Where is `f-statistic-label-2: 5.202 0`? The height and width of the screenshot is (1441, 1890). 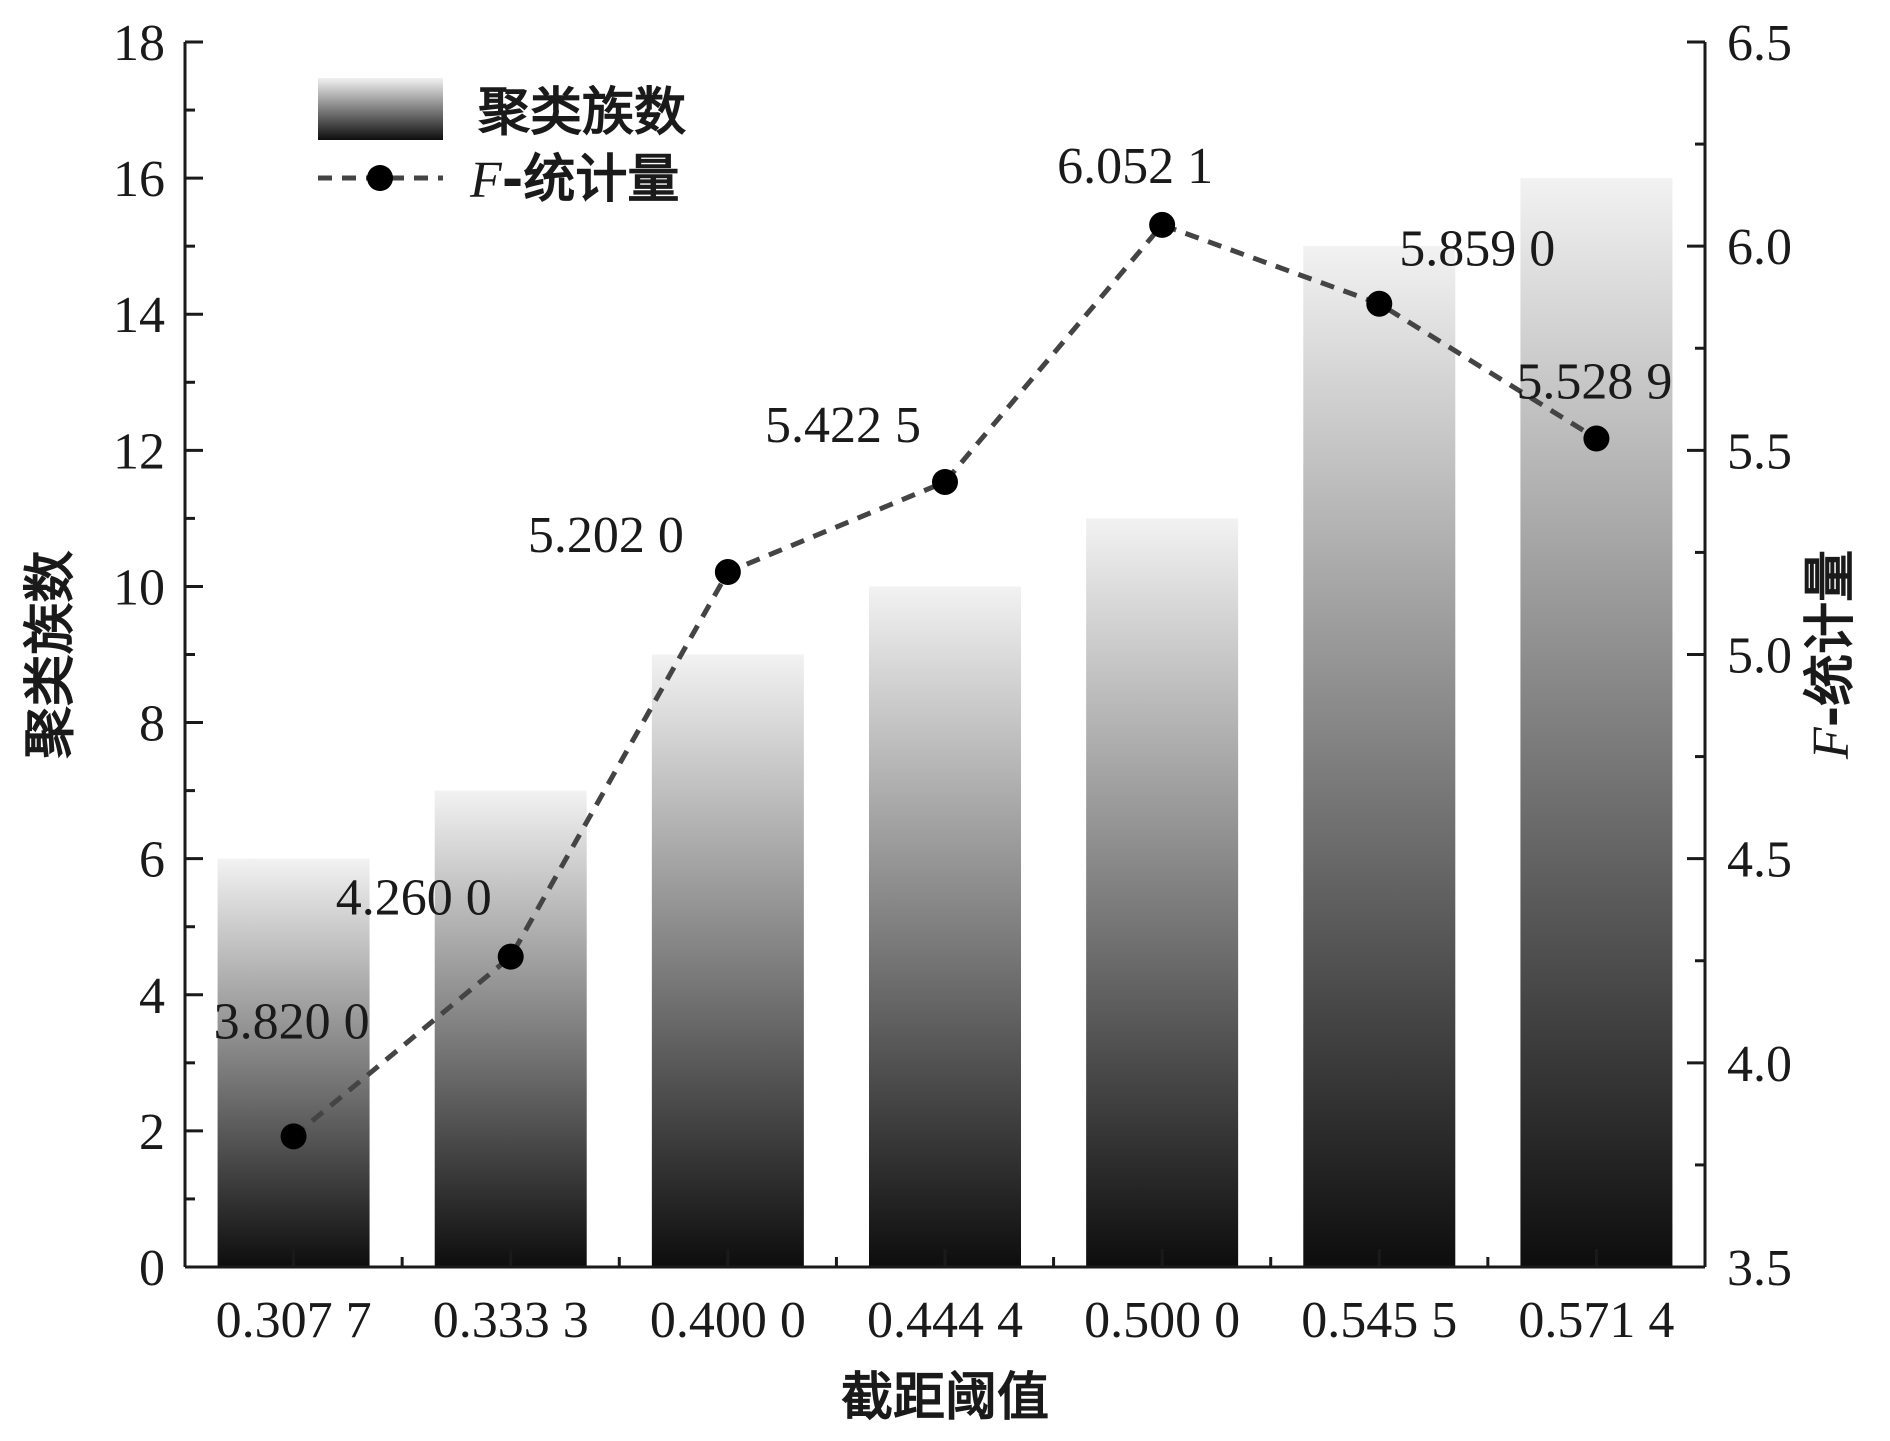
f-statistic-label-2: 5.202 0 is located at coordinates (606, 535).